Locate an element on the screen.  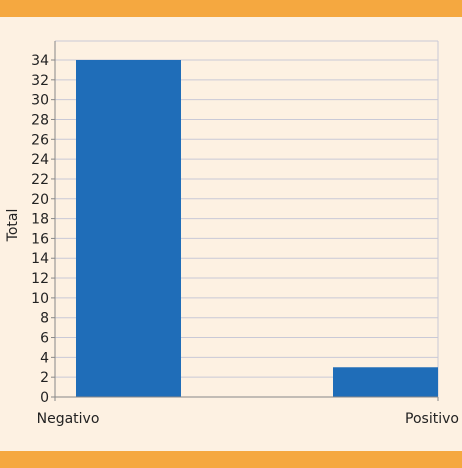
bar-positivo is located at coordinates (385, 382).